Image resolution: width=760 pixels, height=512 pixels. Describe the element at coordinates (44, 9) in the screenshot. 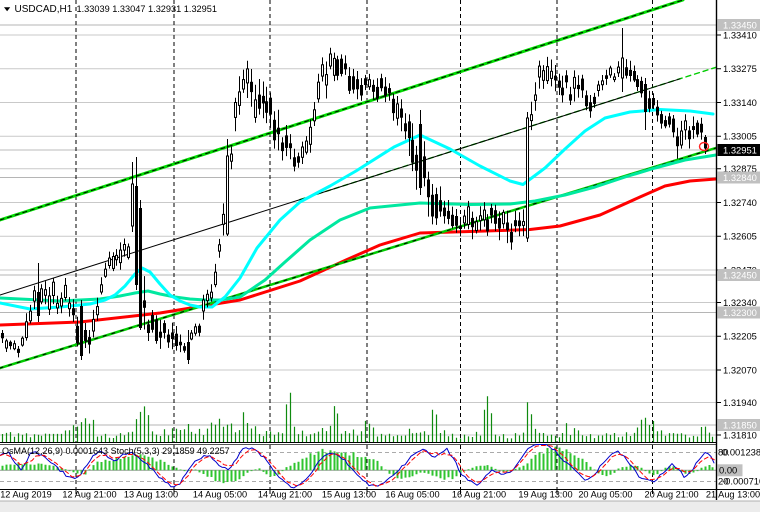

I see `svg-text: USDCAD,H1` at that location.